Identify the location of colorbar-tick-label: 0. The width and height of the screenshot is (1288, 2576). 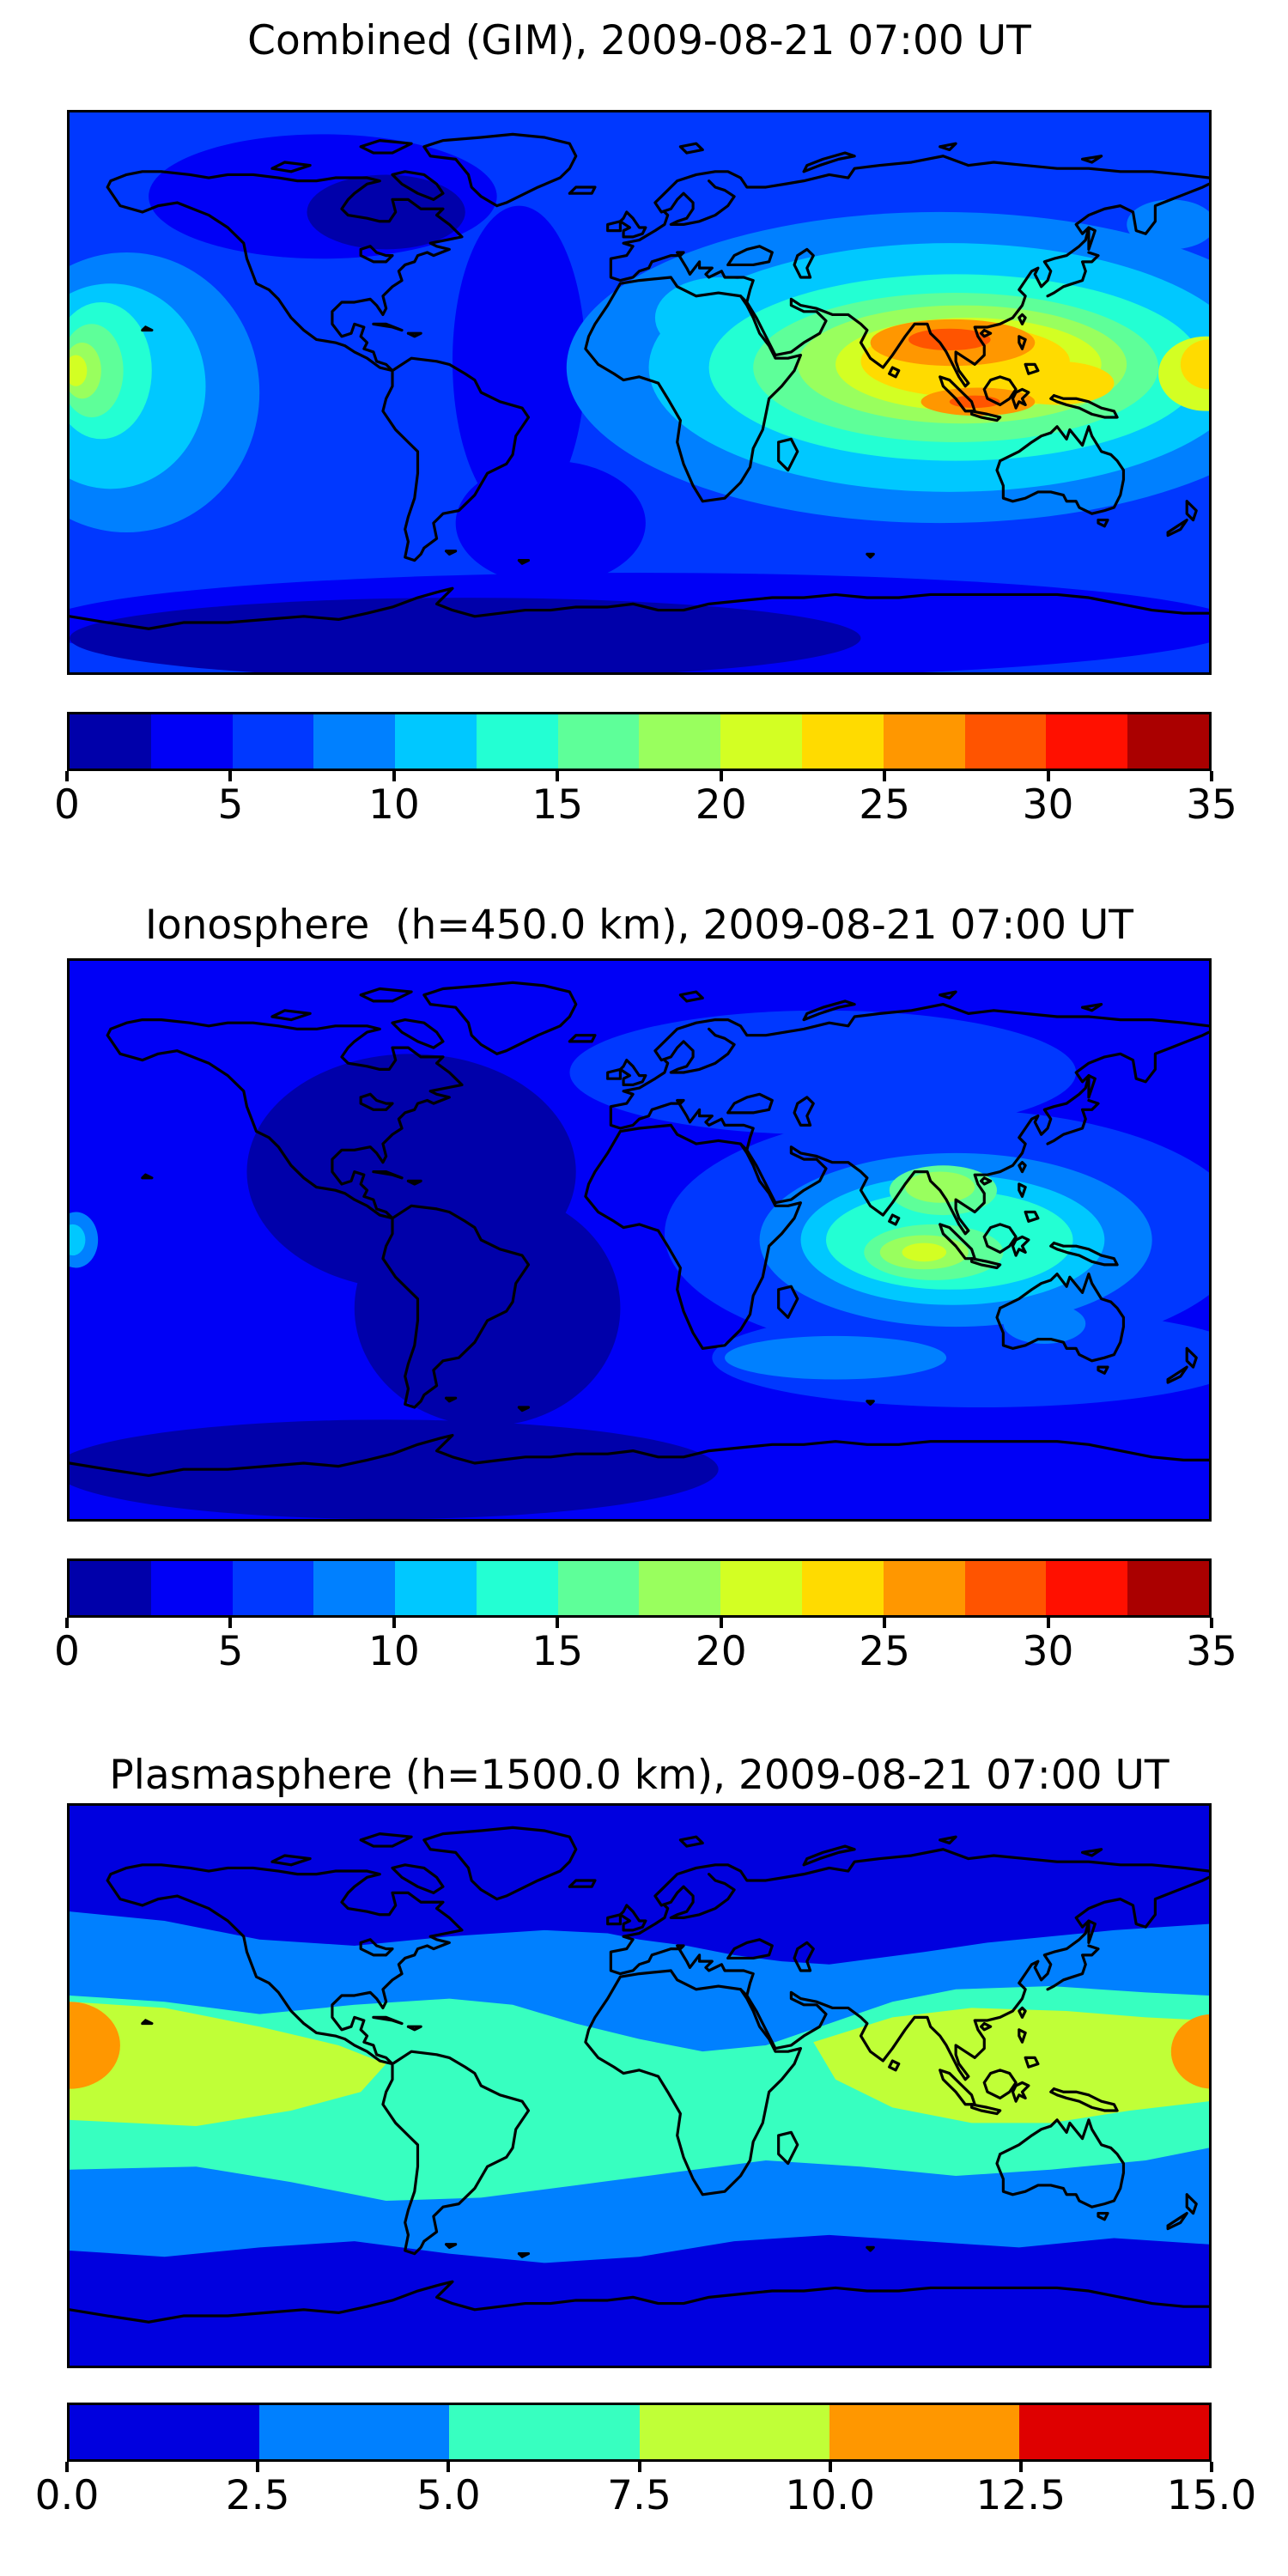
(67, 1652).